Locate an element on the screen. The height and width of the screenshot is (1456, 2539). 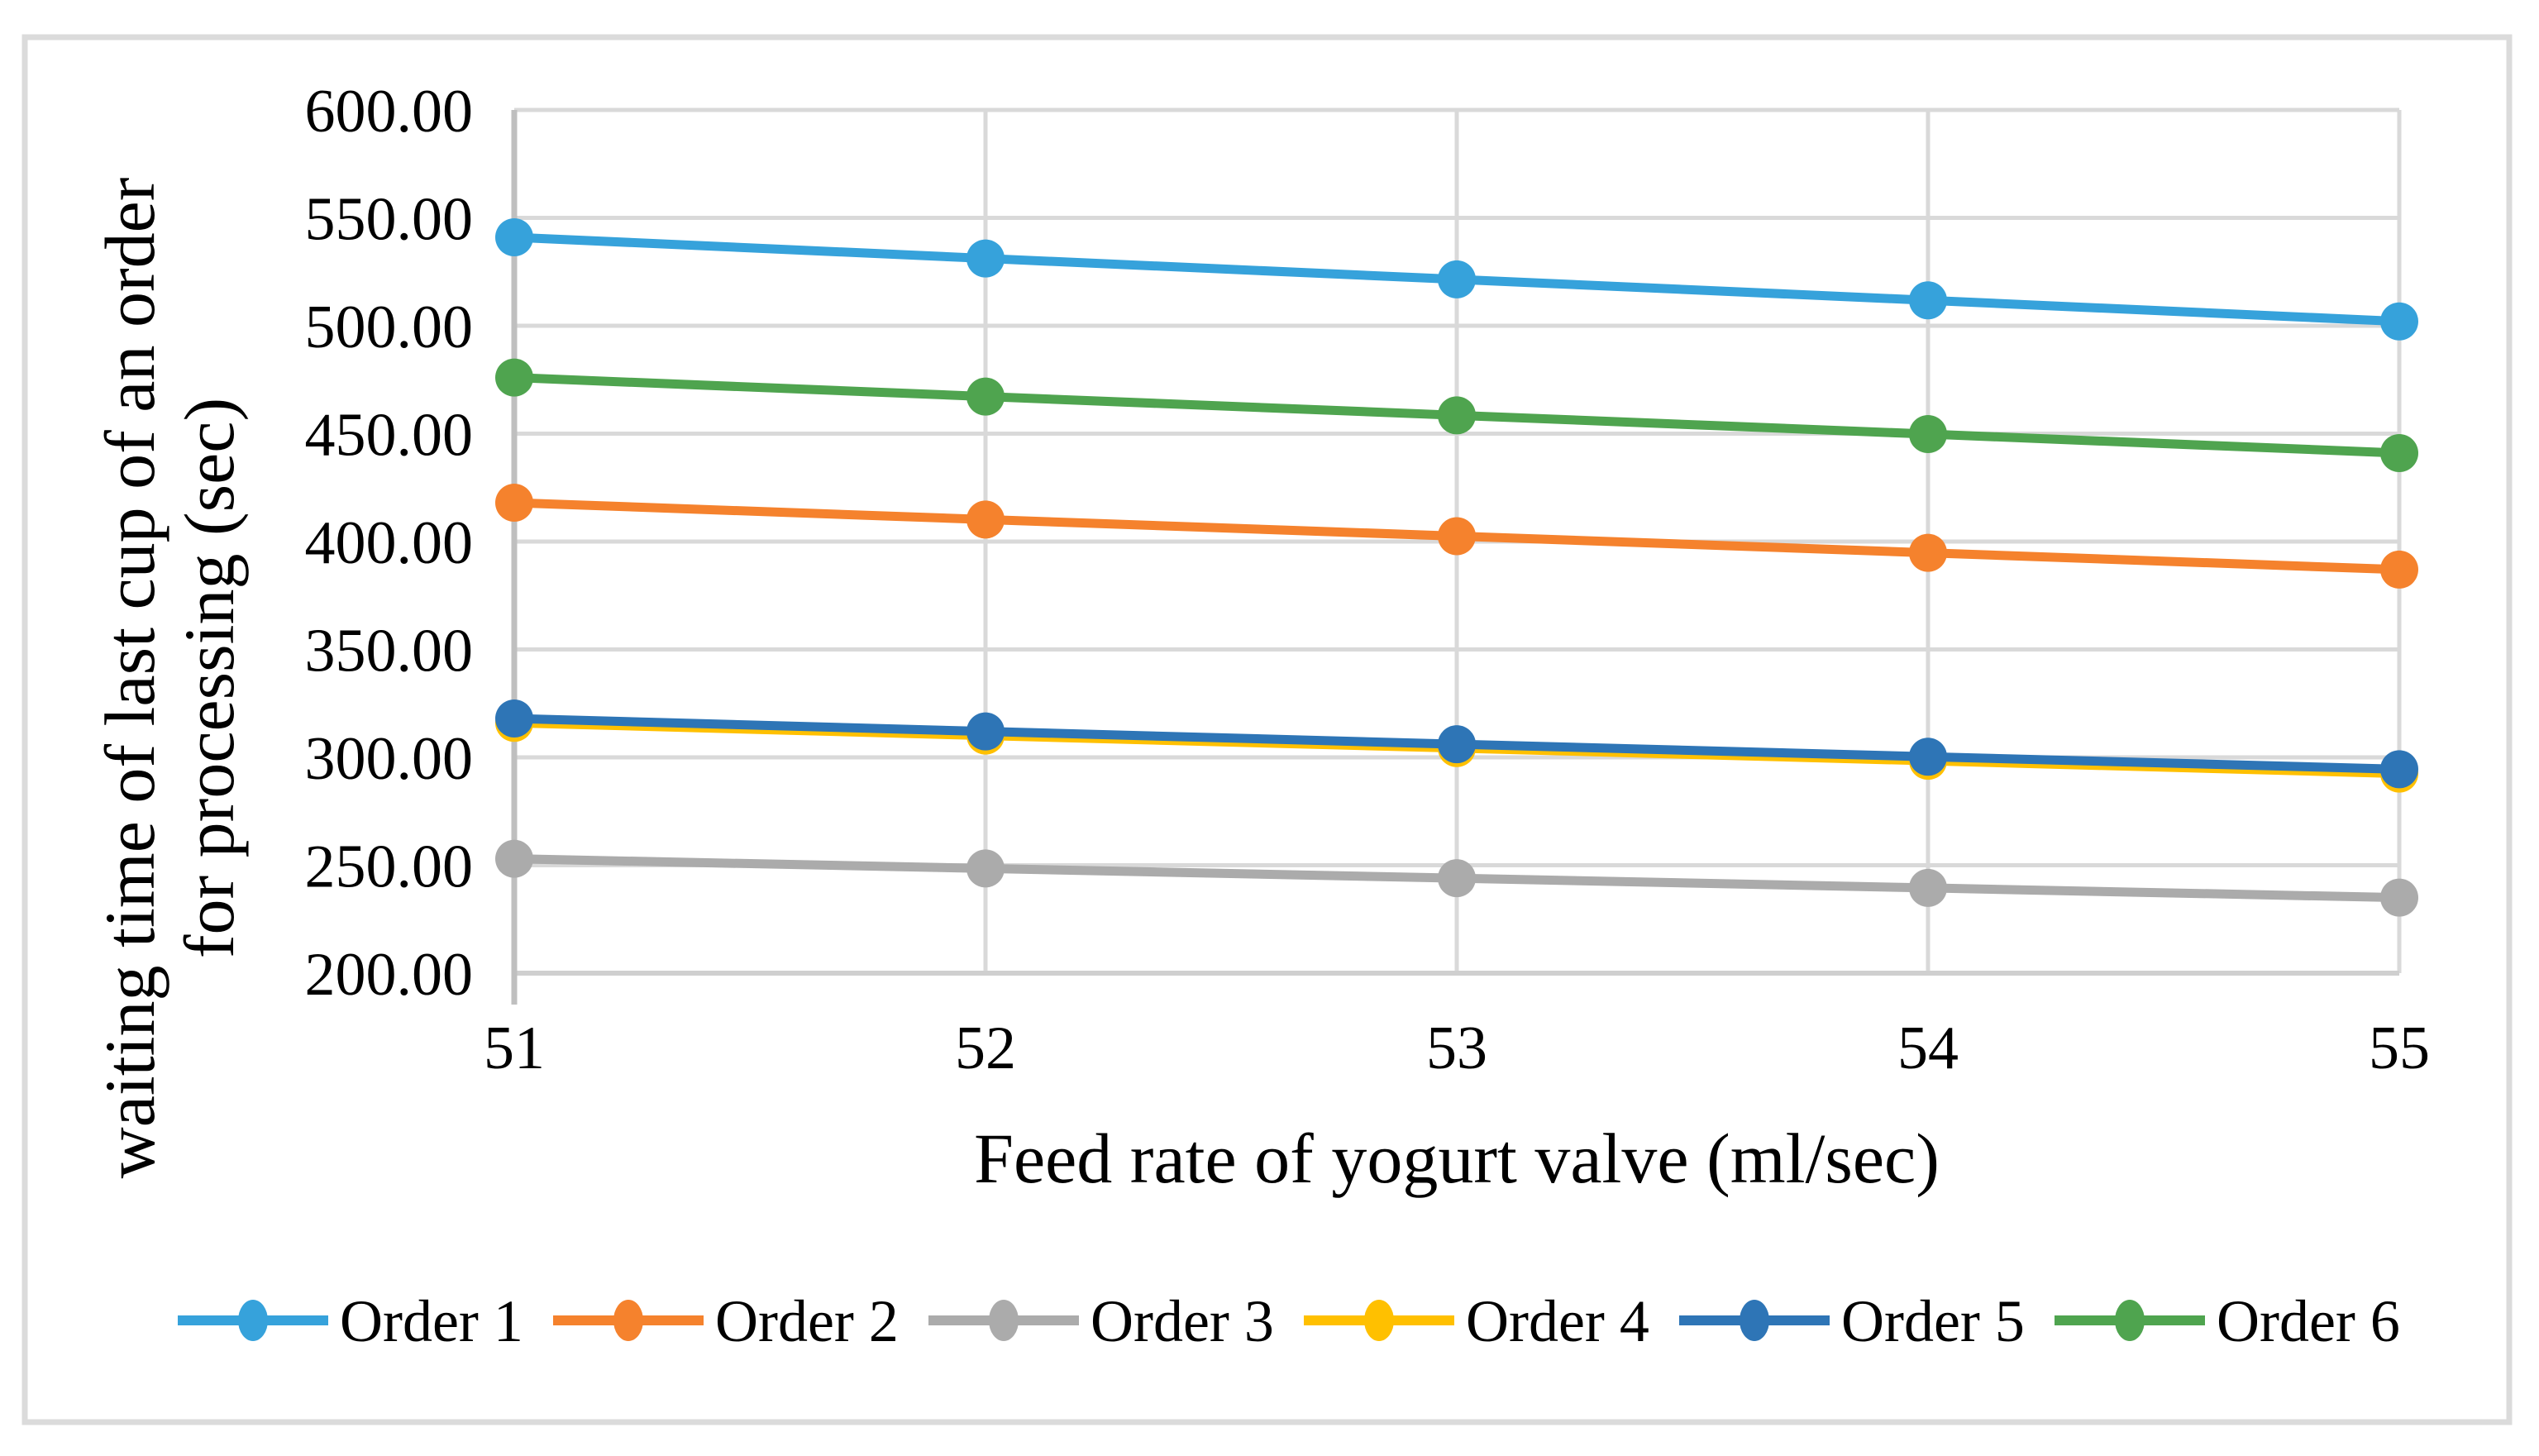
y-tick-label-450: 450.00 is located at coordinates (389, 436).